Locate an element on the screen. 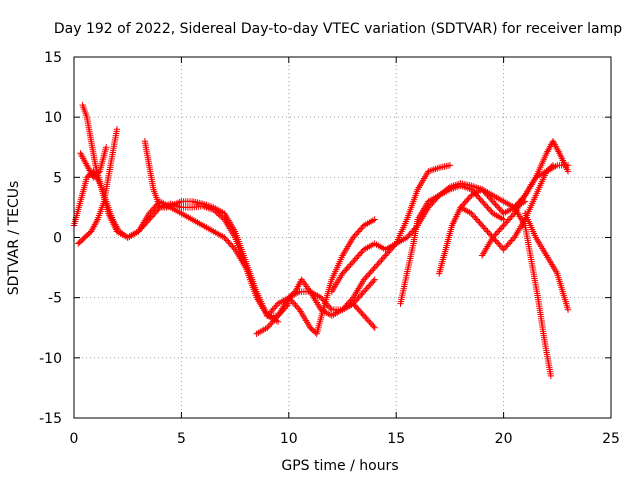 Image resolution: width=640 pixels, height=480 pixels. y-tick-label: 5 is located at coordinates (57, 178).